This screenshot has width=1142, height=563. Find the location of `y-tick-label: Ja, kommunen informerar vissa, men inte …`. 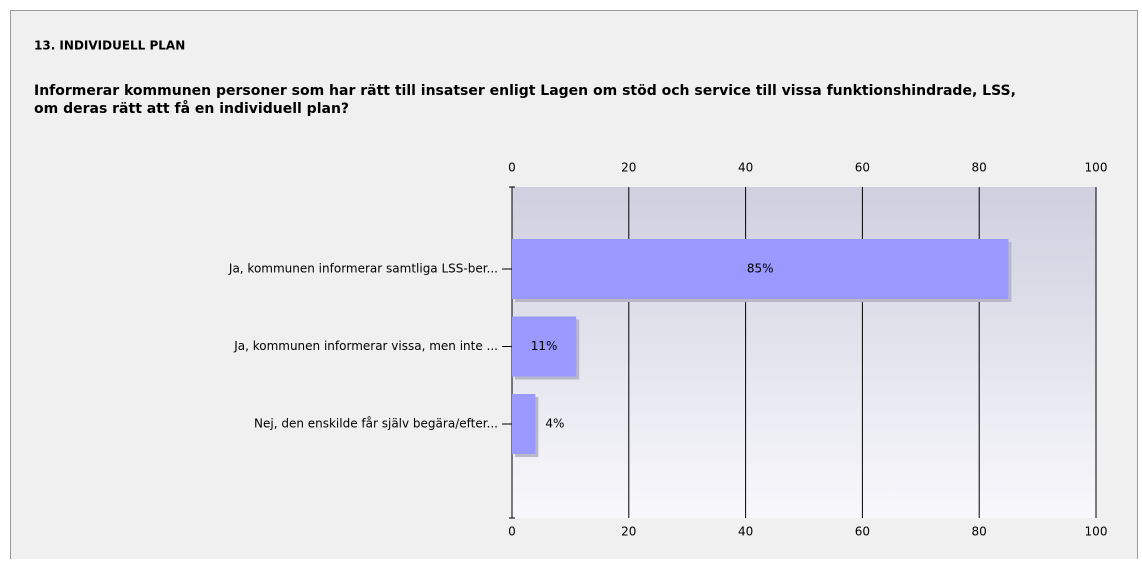

y-tick-label: Ja, kommunen informerar vissa, men inte … is located at coordinates (365, 346).